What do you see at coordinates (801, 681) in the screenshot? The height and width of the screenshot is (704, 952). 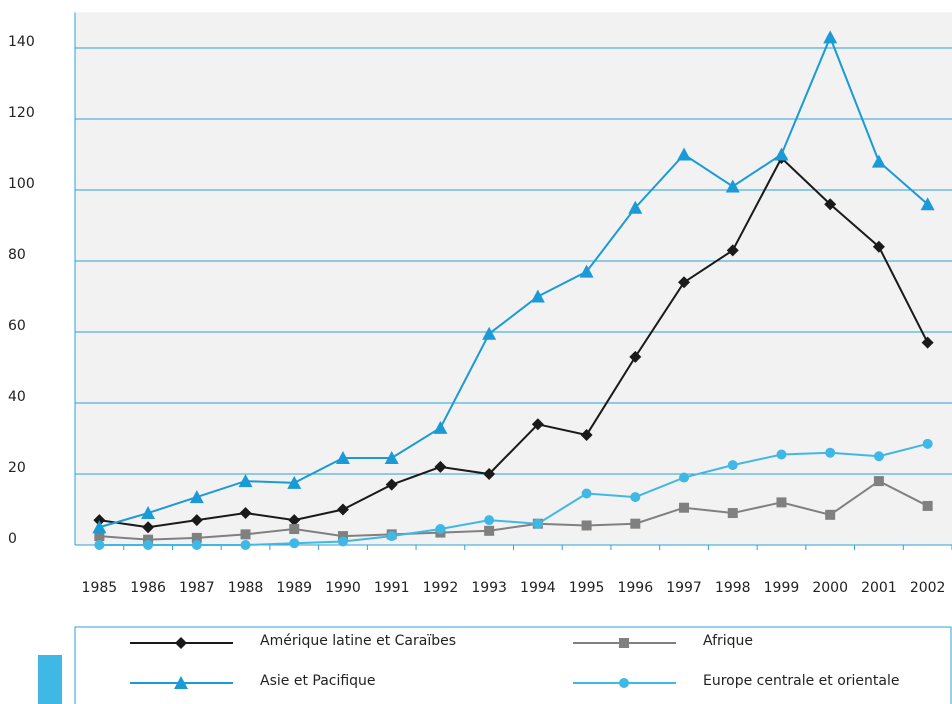 I see `legend-label: Europe centrale et orientale` at bounding box center [801, 681].